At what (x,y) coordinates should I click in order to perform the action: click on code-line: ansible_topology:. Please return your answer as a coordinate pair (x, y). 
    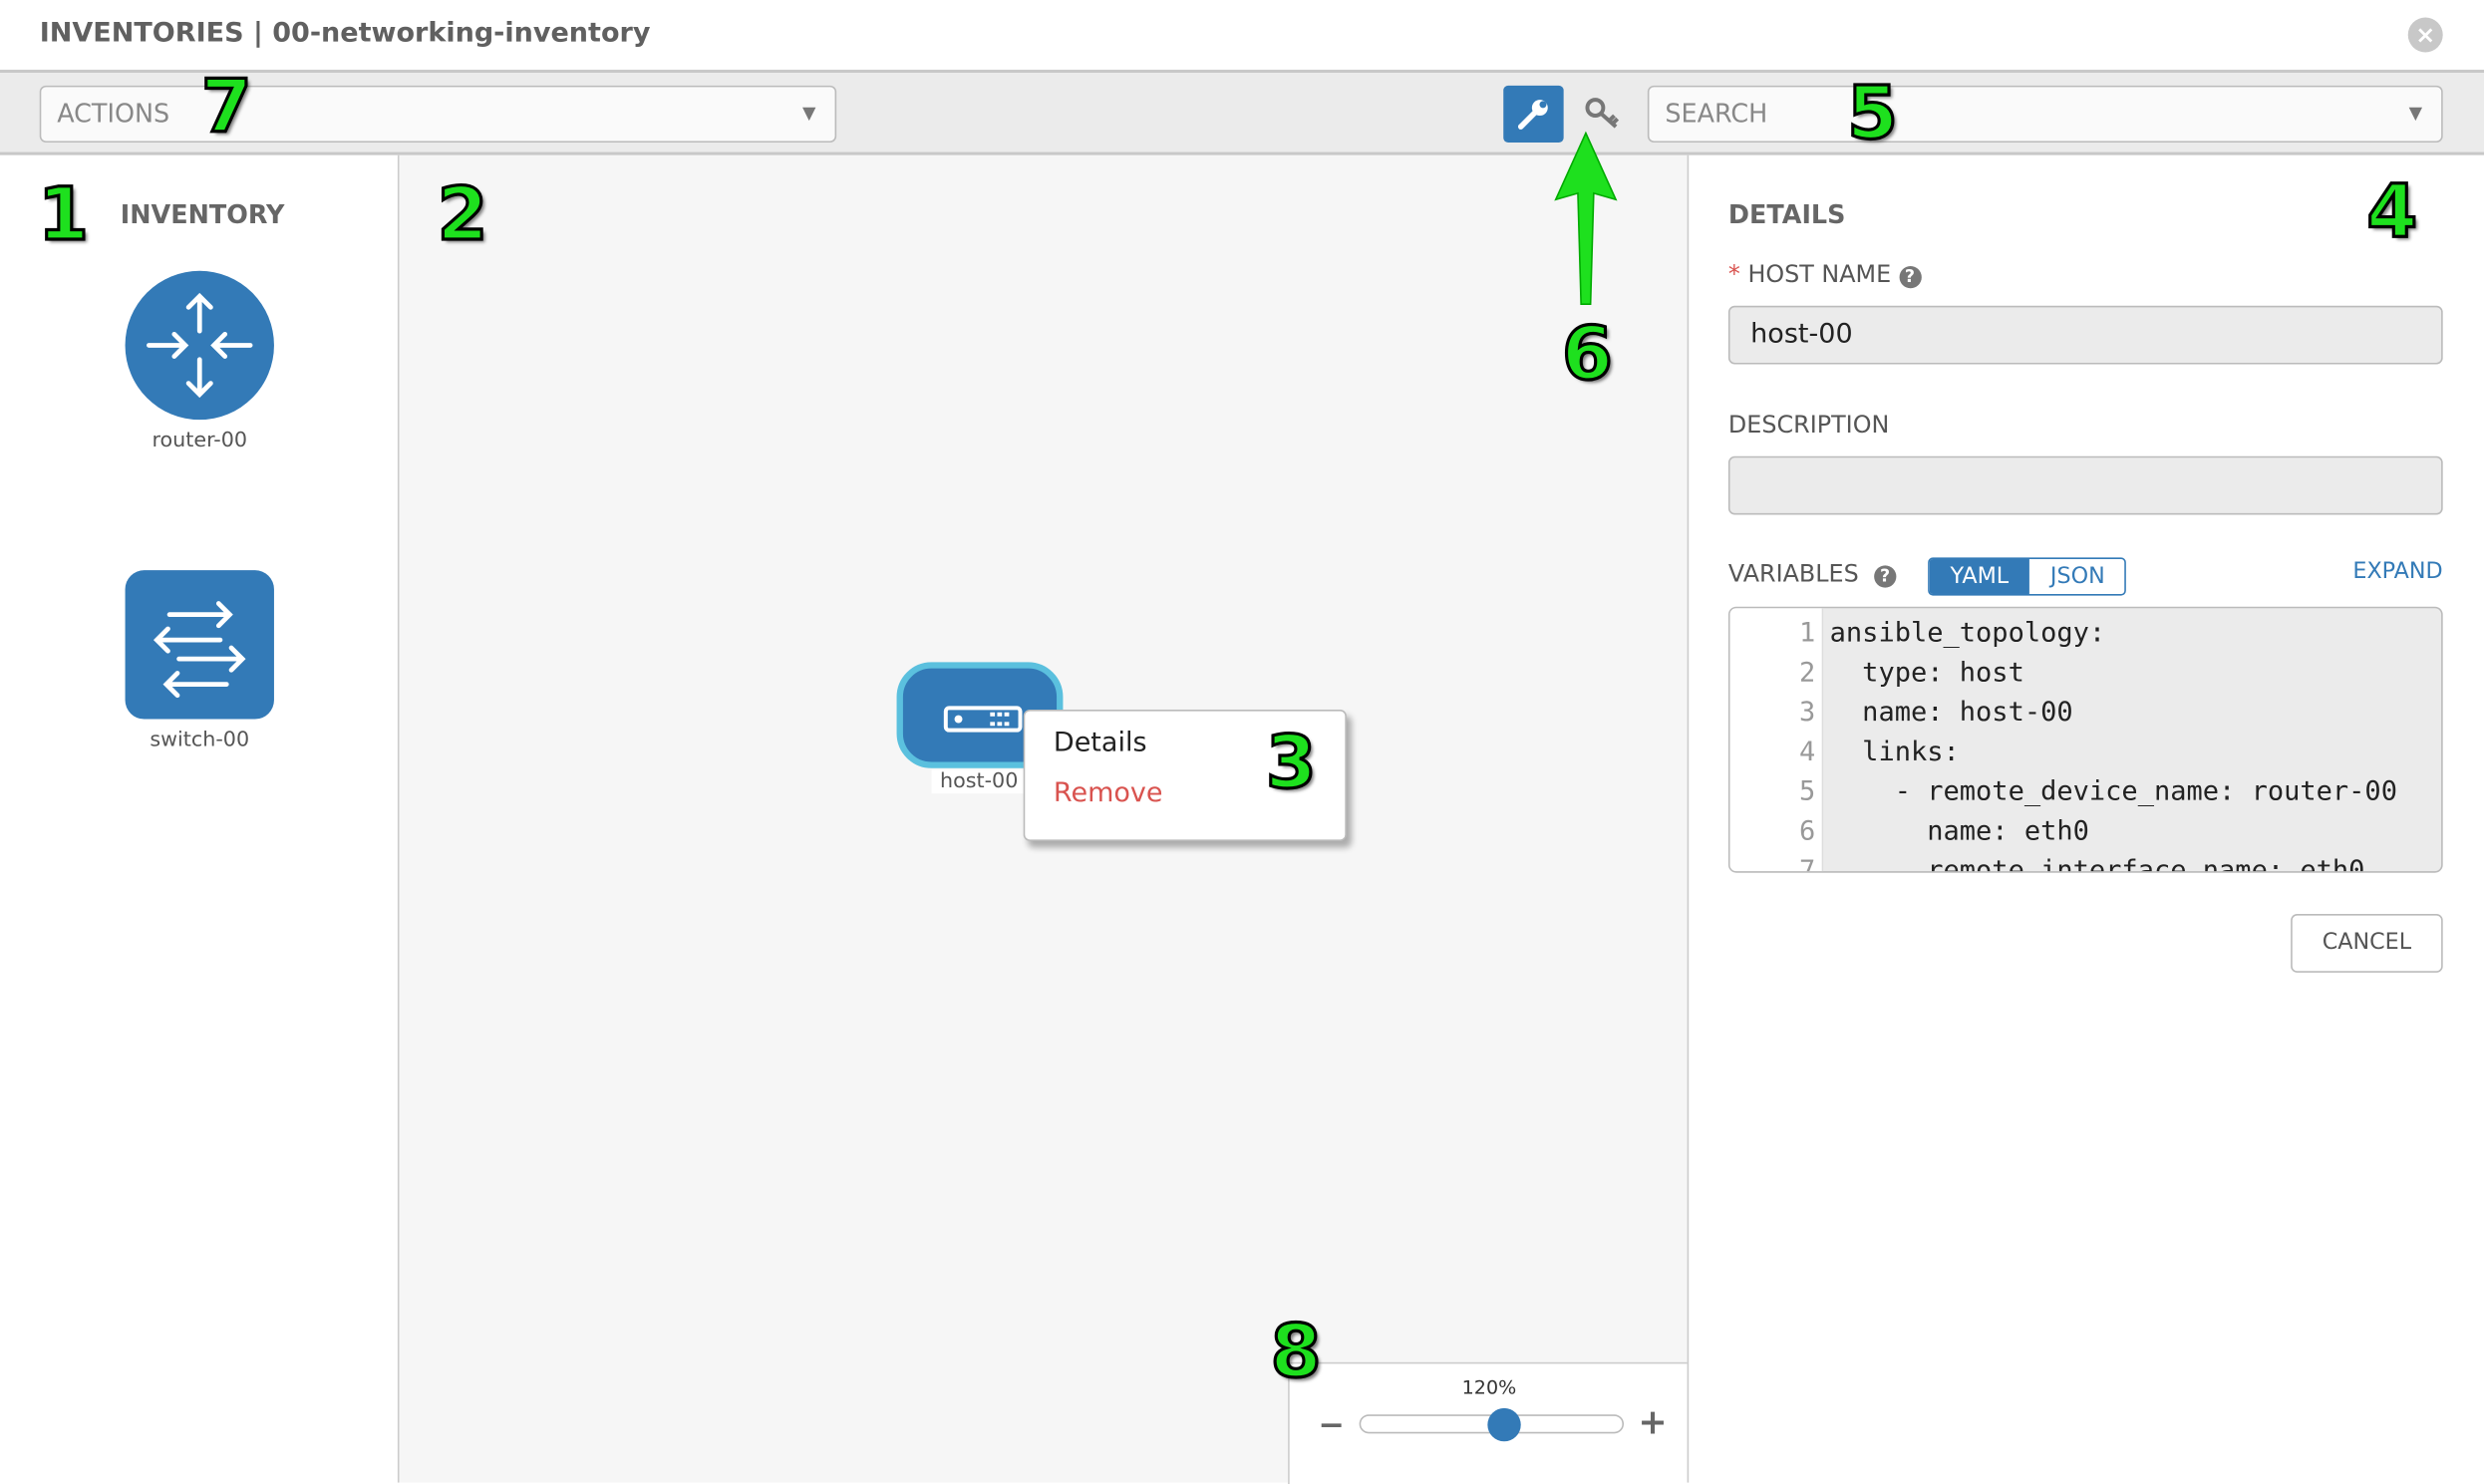
    Looking at the image, I should click on (1967, 633).